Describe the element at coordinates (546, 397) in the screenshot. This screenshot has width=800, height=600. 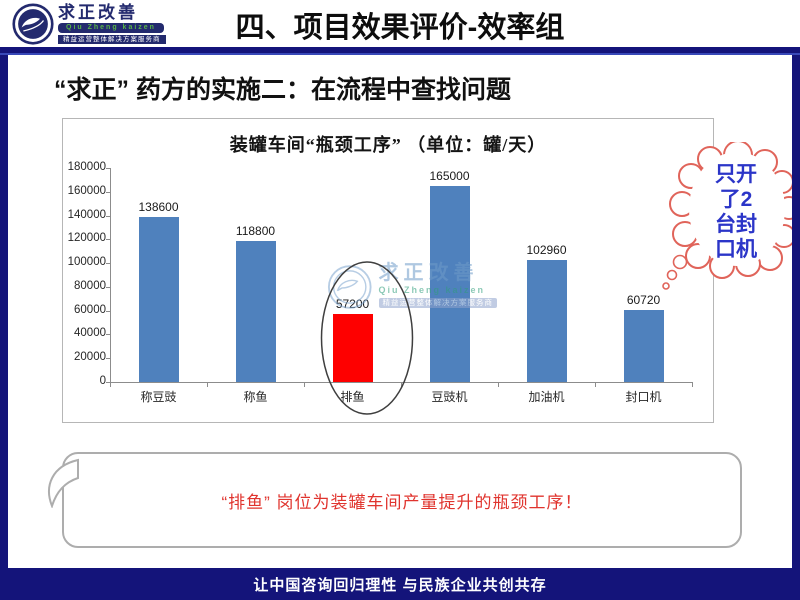
I see `x-category-label: 加油机` at that location.